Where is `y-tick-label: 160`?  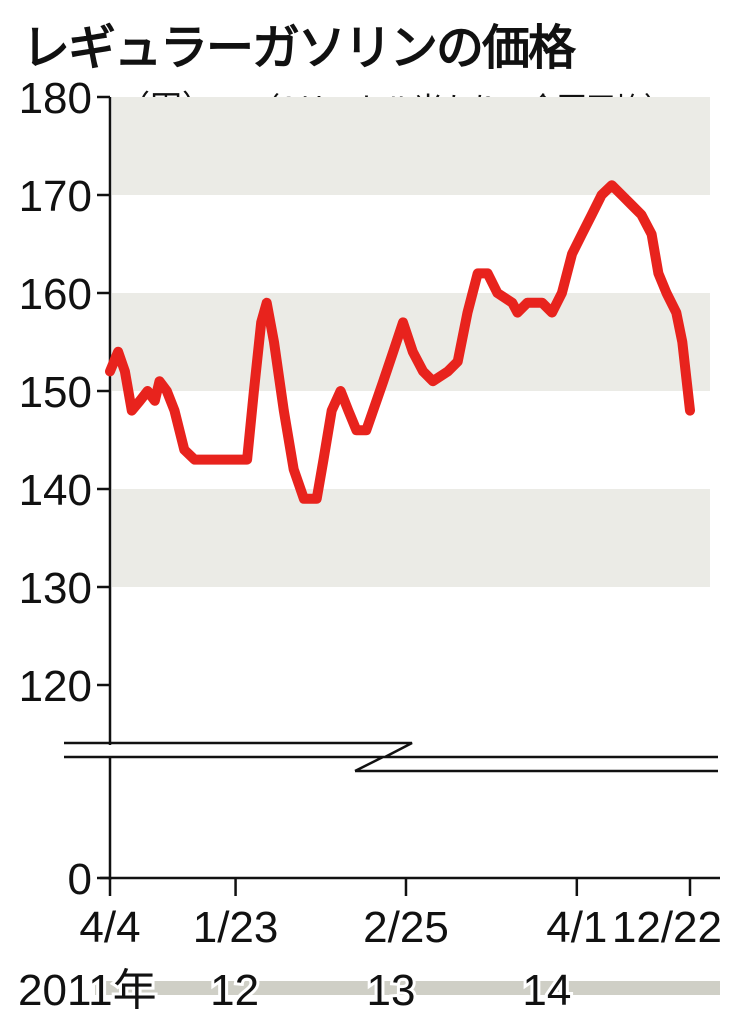
y-tick-label: 160 is located at coordinates (55, 294).